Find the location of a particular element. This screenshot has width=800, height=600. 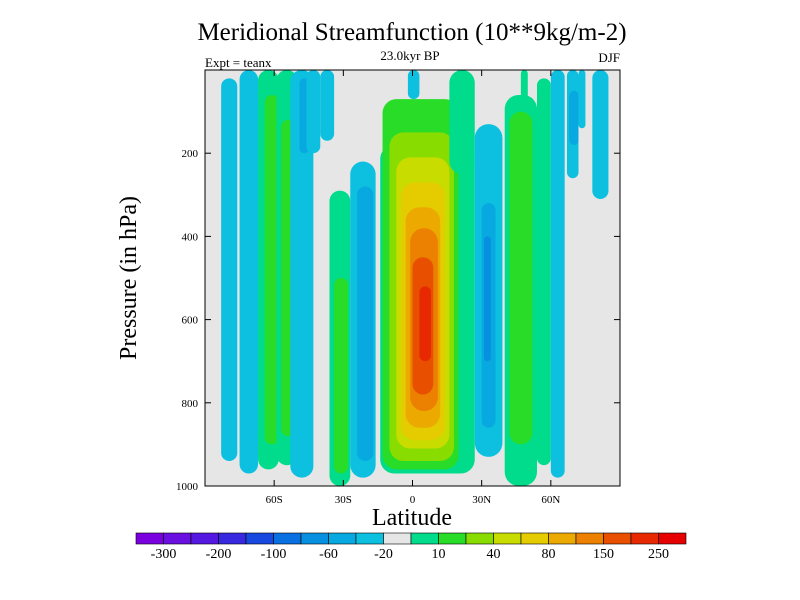

x-axis-label: Latitude is located at coordinates (412, 518).